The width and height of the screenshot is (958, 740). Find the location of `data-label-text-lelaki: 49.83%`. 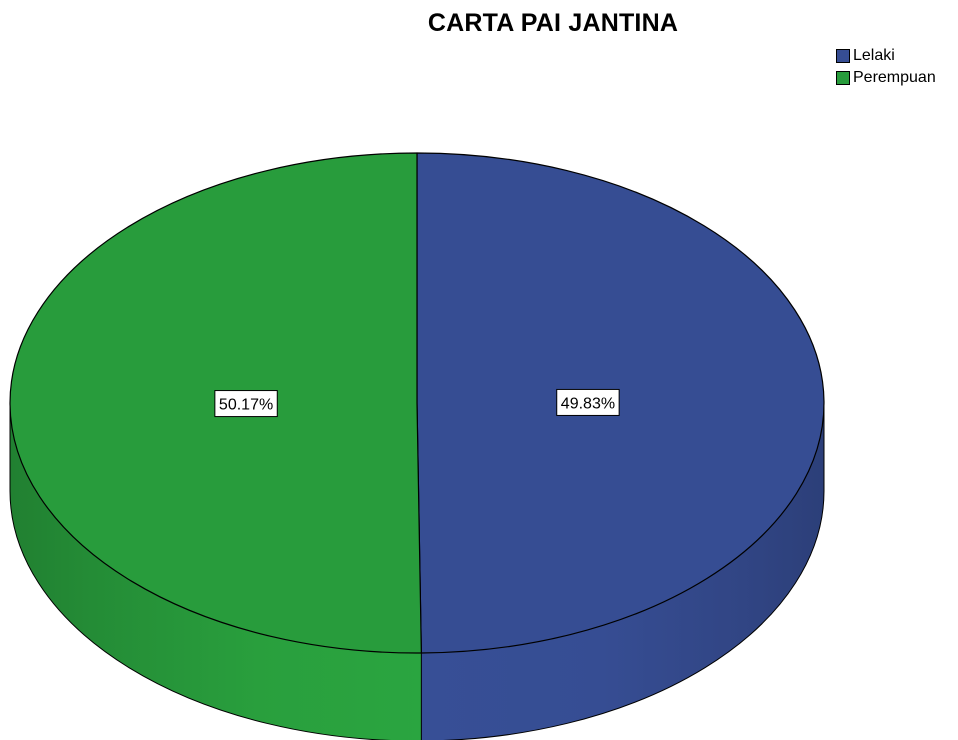

data-label-text-lelaki: 49.83% is located at coordinates (588, 403).